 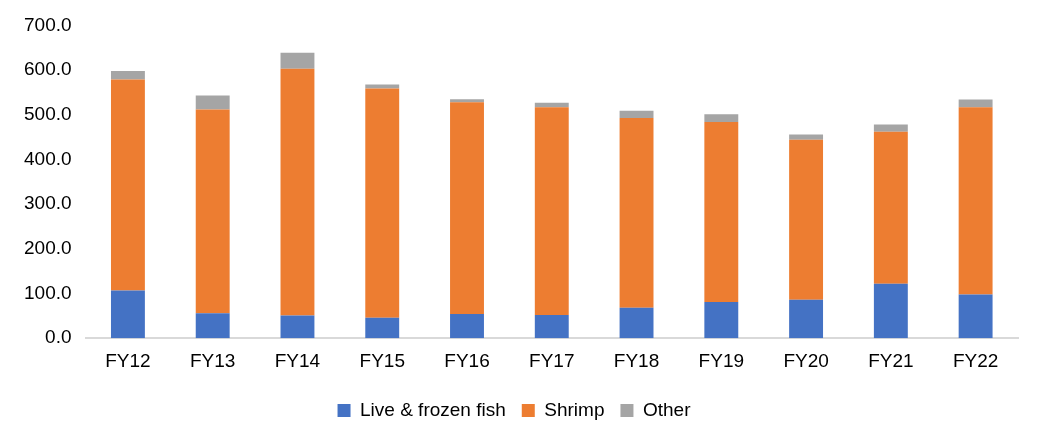 What do you see at coordinates (382, 360) in the screenshot?
I see `x-tick-label: FY15` at bounding box center [382, 360].